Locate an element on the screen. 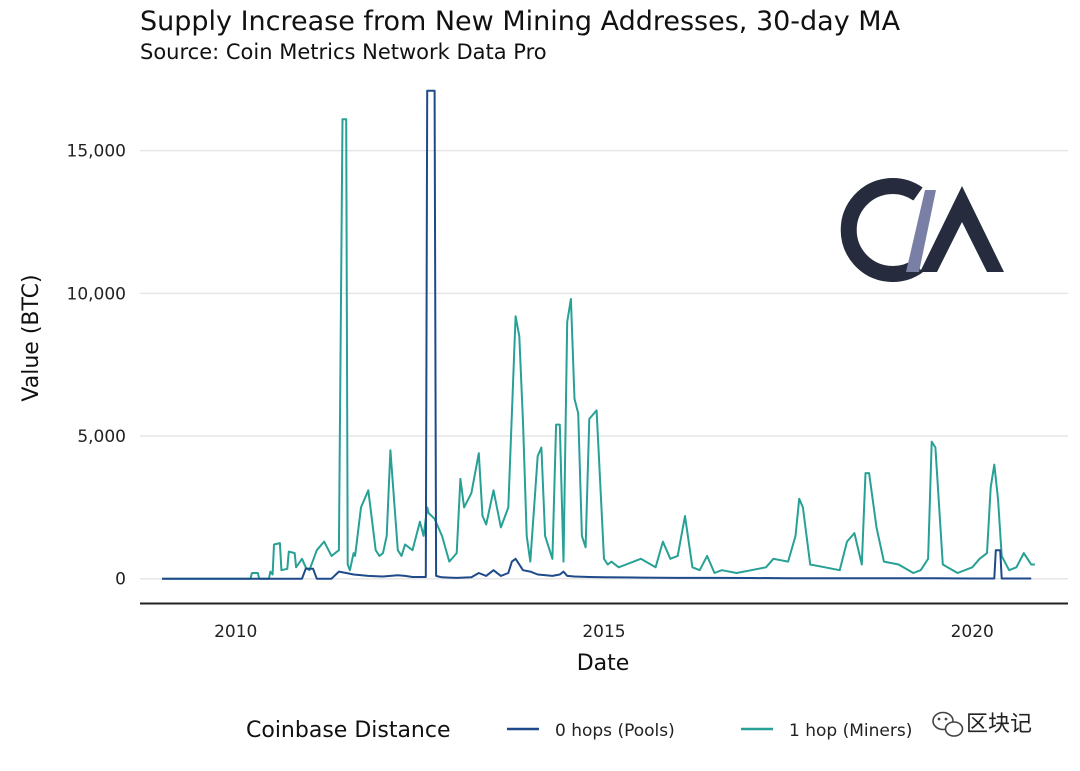 The width and height of the screenshot is (1080, 771). x-axis-title: Date is located at coordinates (603, 663).